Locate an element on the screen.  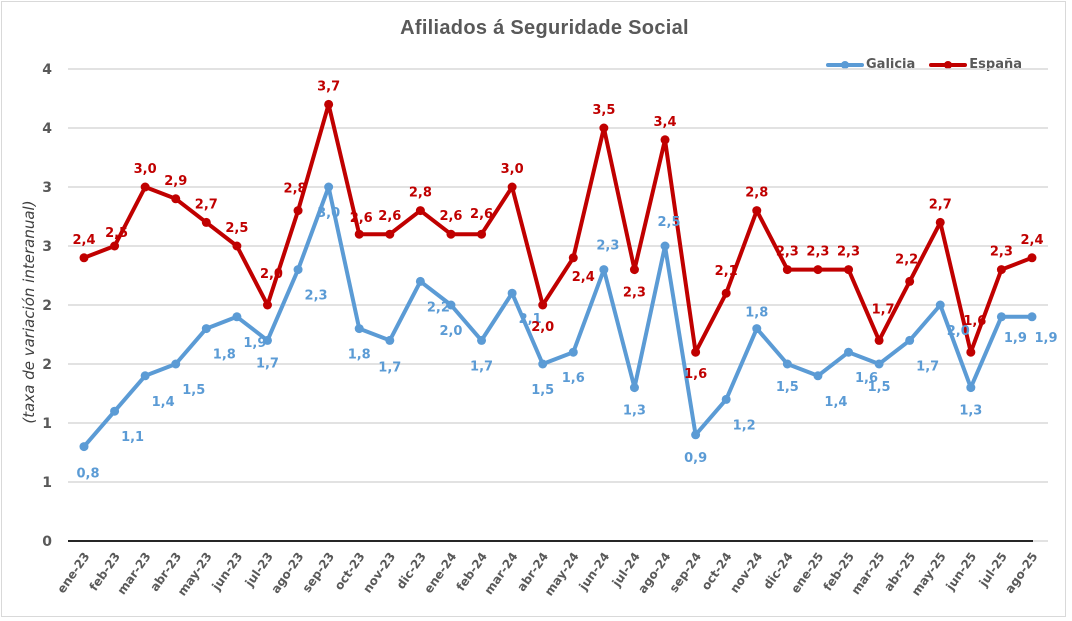
x-tick-label: ene-23 is located at coordinates (73, 573).